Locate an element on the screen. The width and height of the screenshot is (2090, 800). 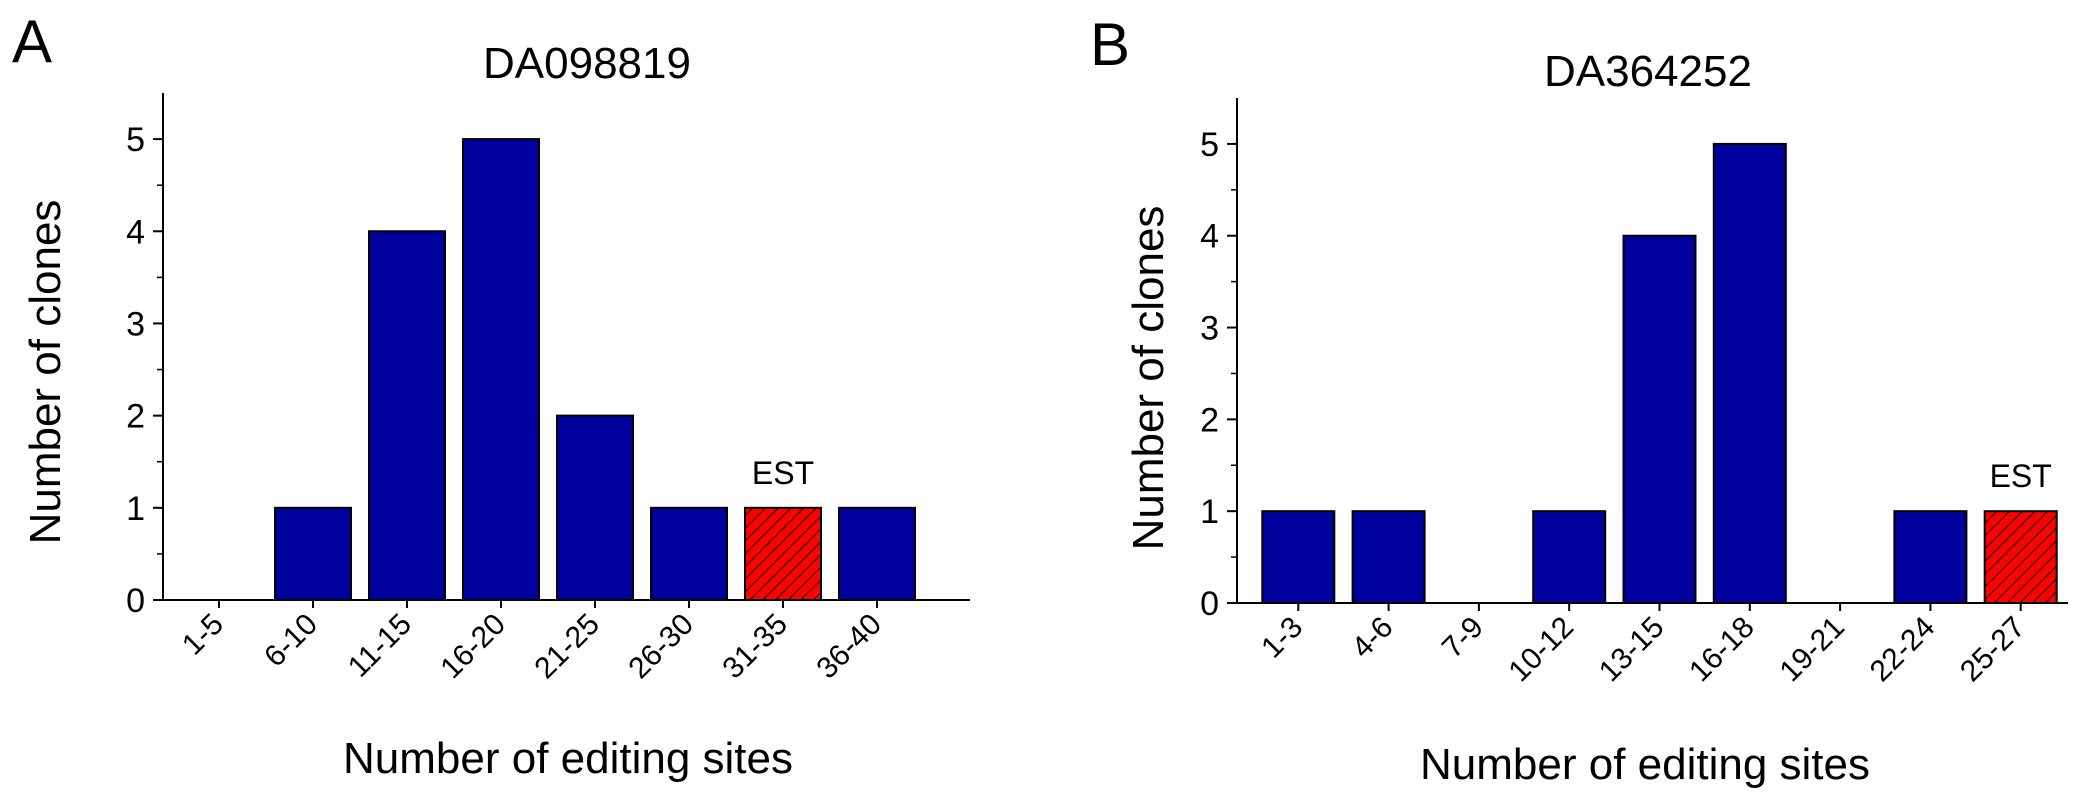
y-tick-label-a-1: 1 is located at coordinates (135, 509).